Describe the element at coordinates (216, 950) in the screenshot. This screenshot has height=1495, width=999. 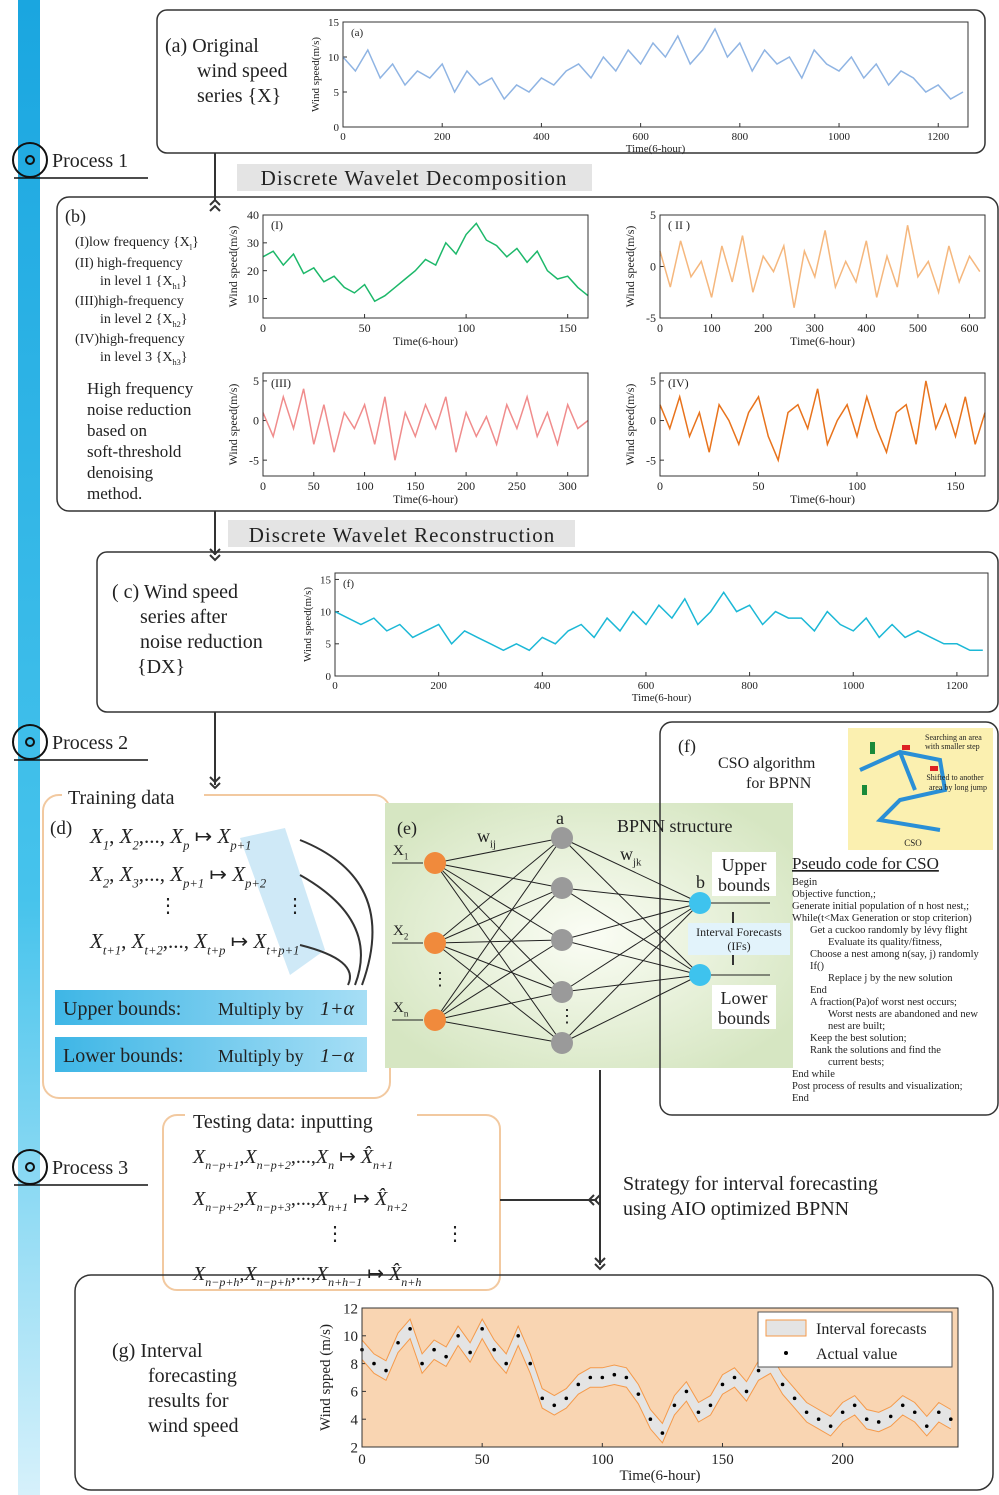
I see `subscript: t+p` at that location.